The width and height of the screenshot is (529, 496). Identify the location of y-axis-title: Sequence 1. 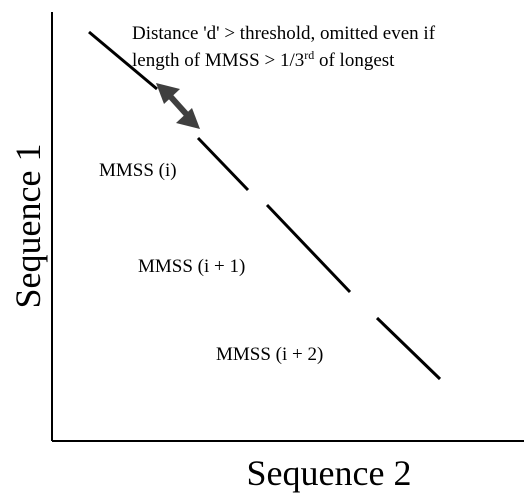
(28, 226).